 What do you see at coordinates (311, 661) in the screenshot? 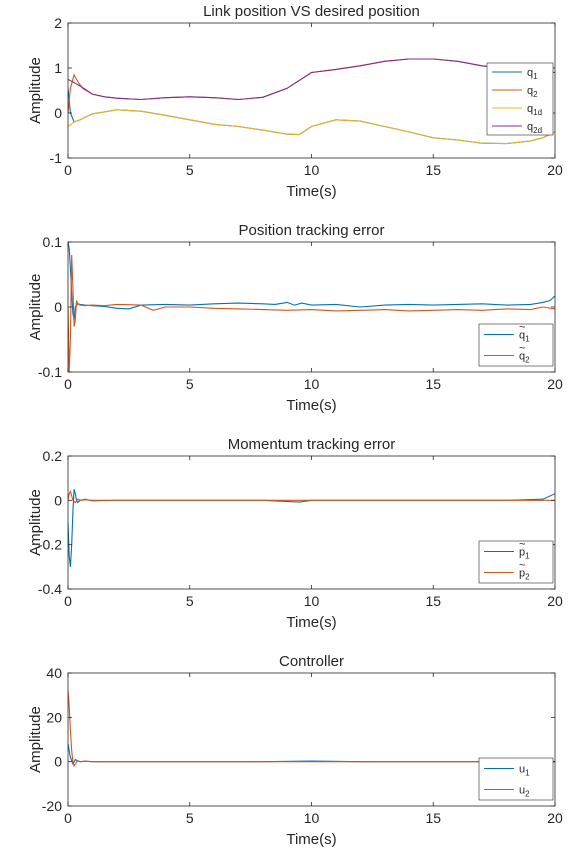
I see `chart-title: Controller` at bounding box center [311, 661].